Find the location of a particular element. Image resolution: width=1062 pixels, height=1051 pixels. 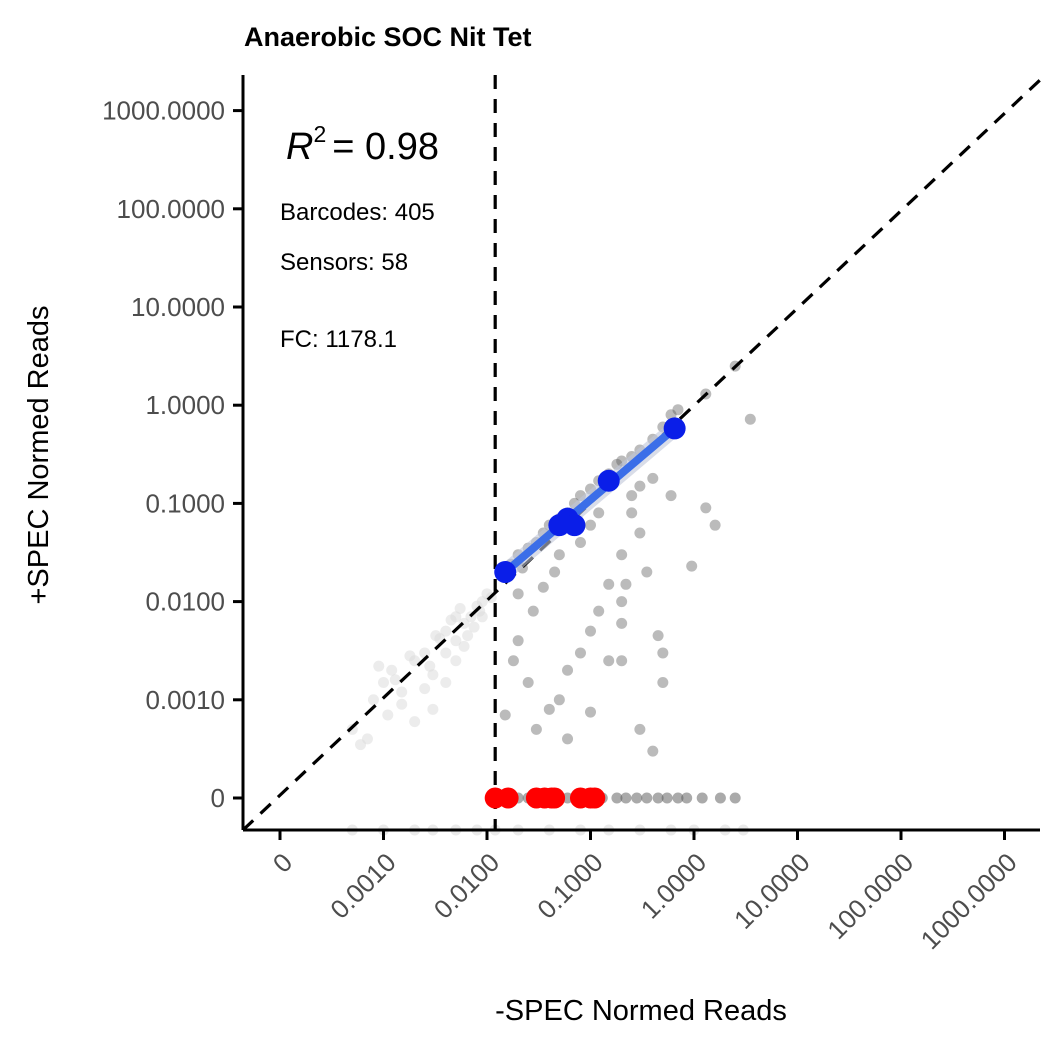

chart-title: Anaerobic SOC Nit Tet is located at coordinates (388, 37).